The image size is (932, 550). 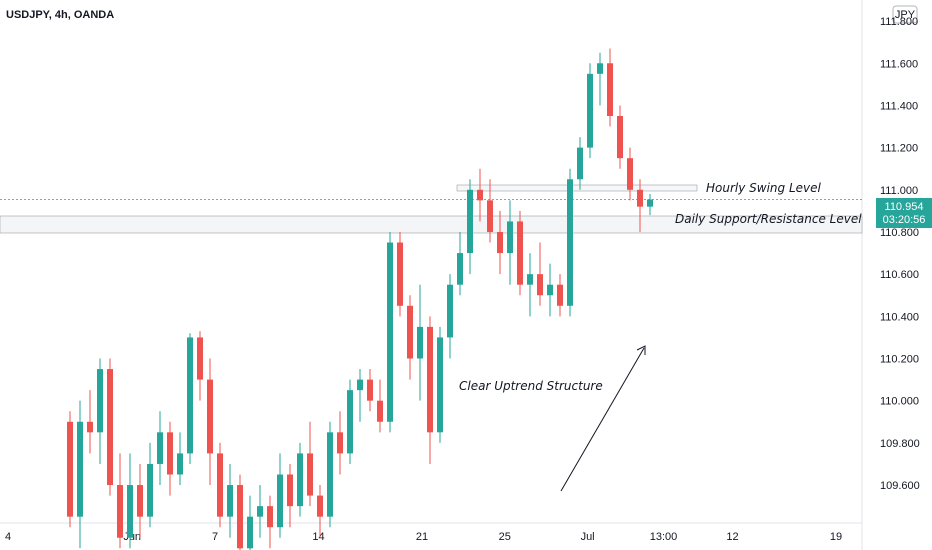 What do you see at coordinates (588, 537) in the screenshot?
I see `time-tick-label: Jul` at bounding box center [588, 537].